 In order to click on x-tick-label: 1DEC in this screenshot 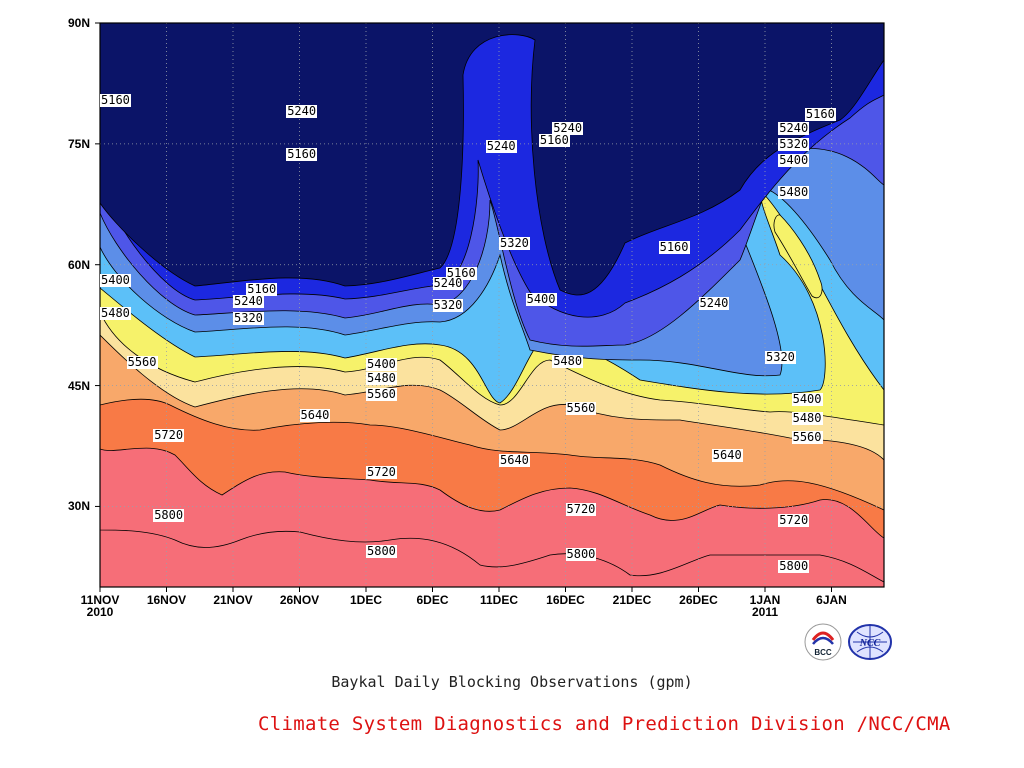, I will do `click(365, 600)`.